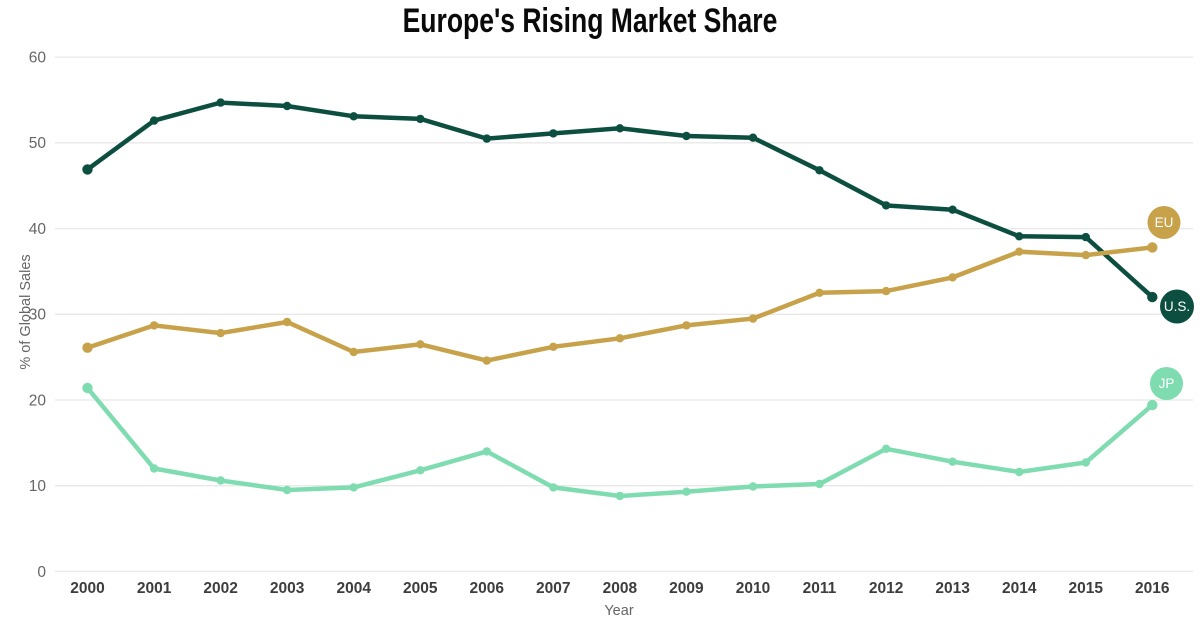 This screenshot has height=626, width=1200. What do you see at coordinates (38, 400) in the screenshot?
I see `y-tick-label: 20` at bounding box center [38, 400].